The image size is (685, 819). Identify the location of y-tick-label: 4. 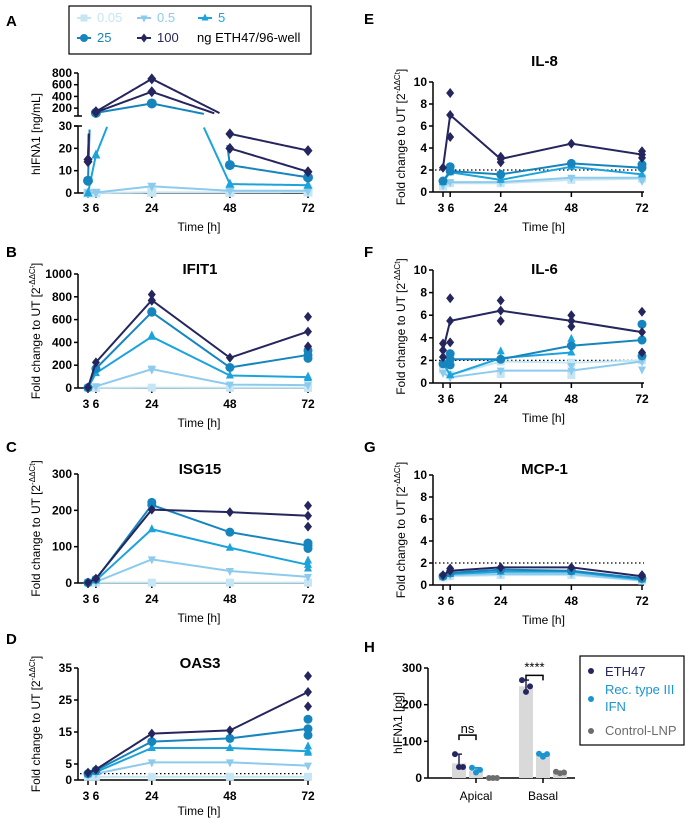
(423, 541).